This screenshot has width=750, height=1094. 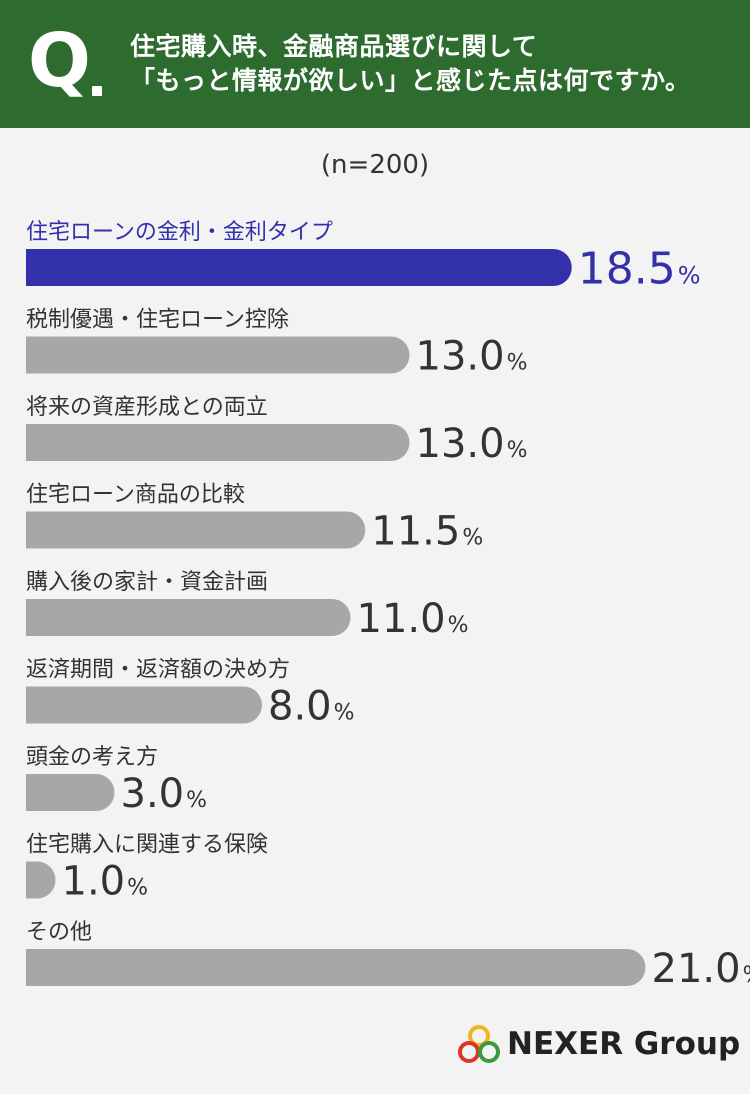 I want to click on sample-size-label: (n=200), so click(x=375, y=165).